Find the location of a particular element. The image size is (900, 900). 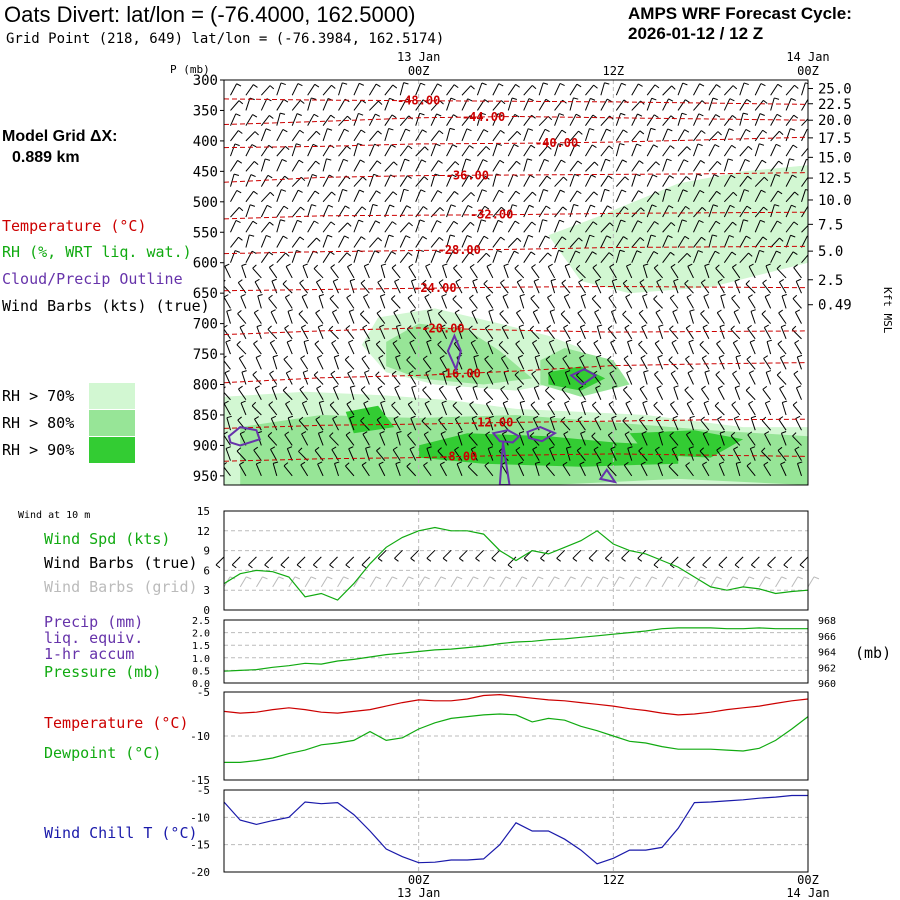

model-grid-value: 0.889 km is located at coordinates (46, 157).